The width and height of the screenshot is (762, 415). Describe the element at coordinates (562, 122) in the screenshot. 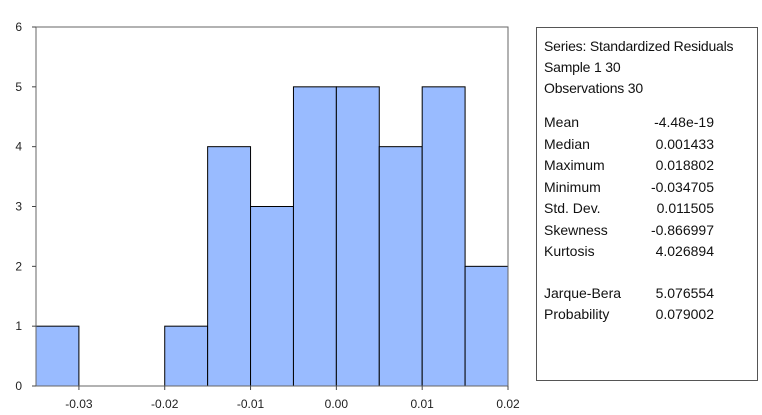

I see `stat-label: Mean` at that location.